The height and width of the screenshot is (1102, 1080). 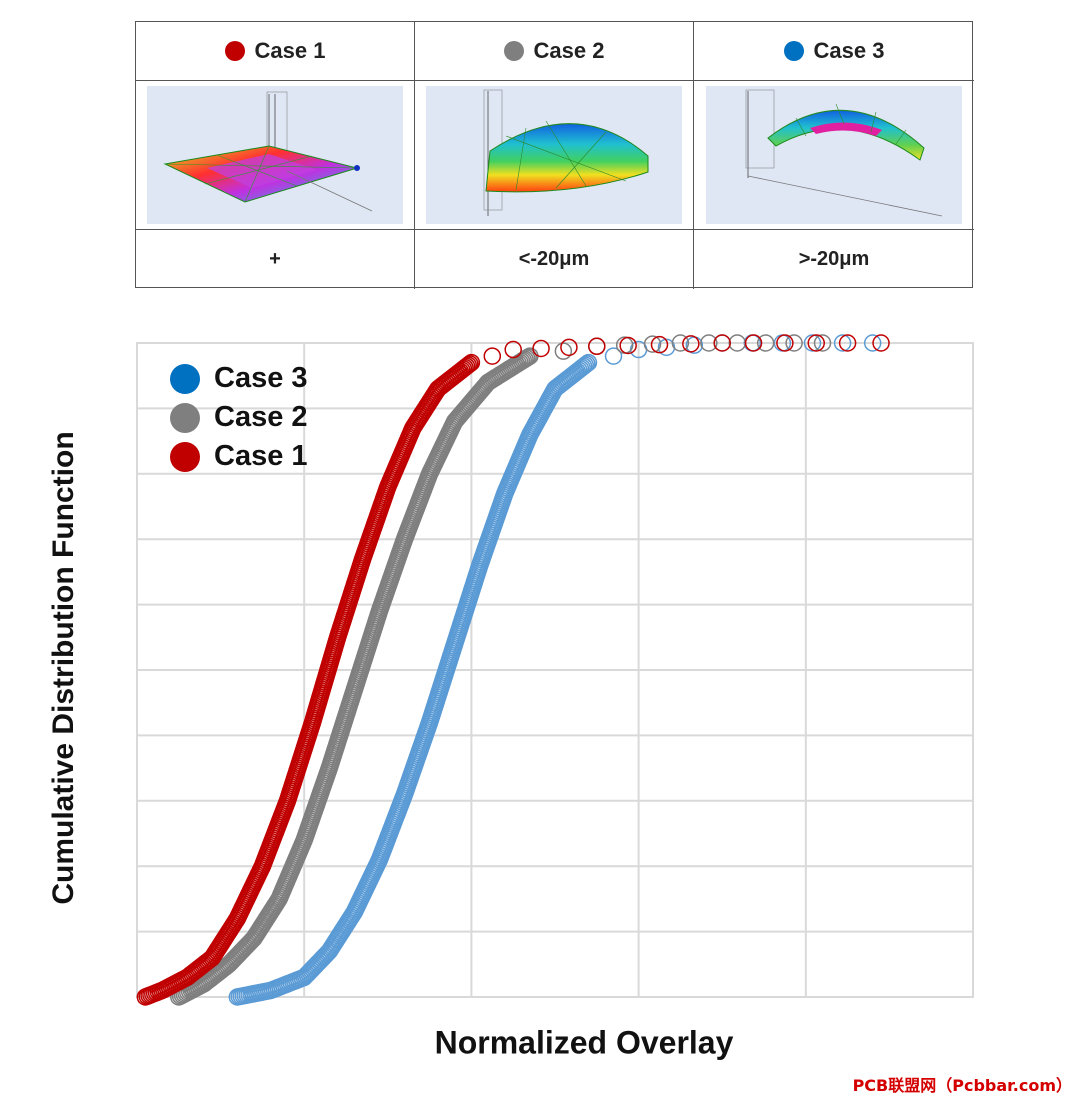 I want to click on case-1-thumbnail-cell, so click(x=275, y=155).